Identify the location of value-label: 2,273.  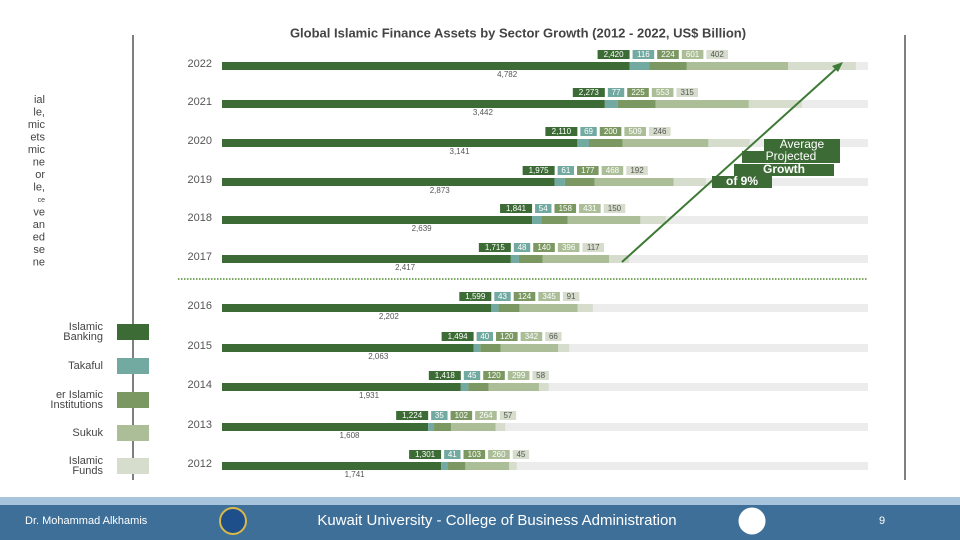
(589, 92).